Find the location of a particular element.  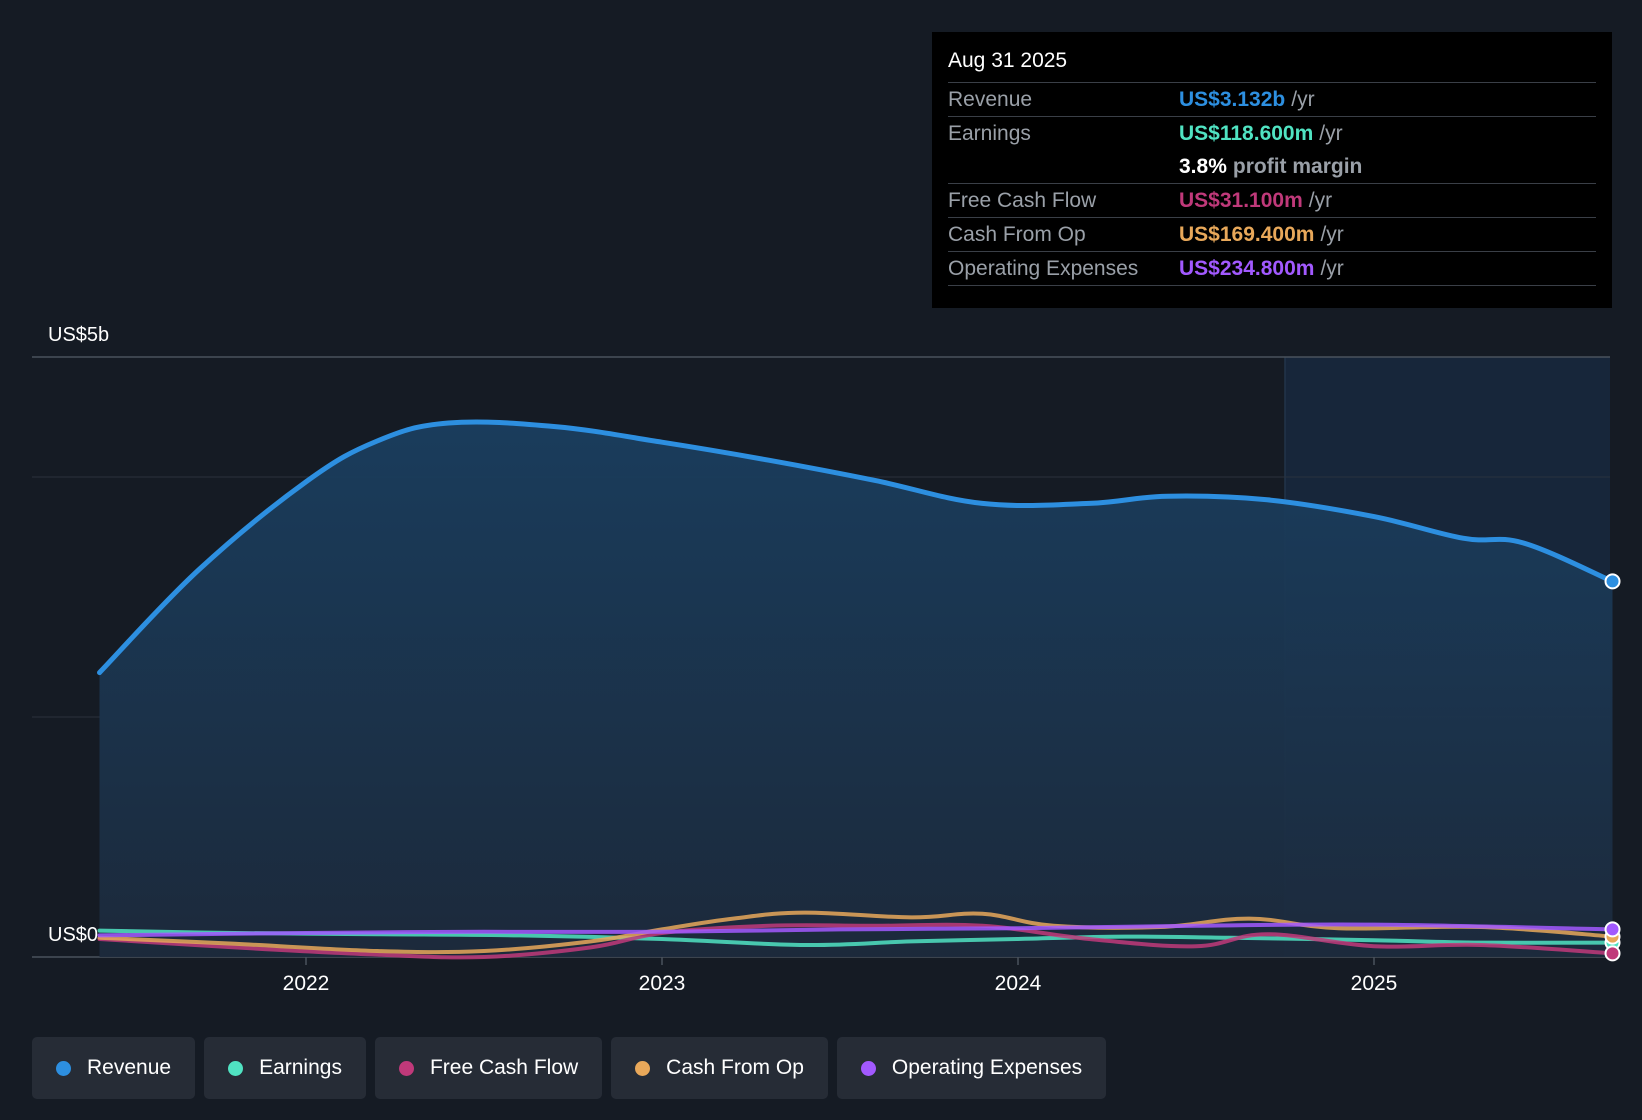

tooltip-row-margin: 3.8% profit margin is located at coordinates (1272, 167).